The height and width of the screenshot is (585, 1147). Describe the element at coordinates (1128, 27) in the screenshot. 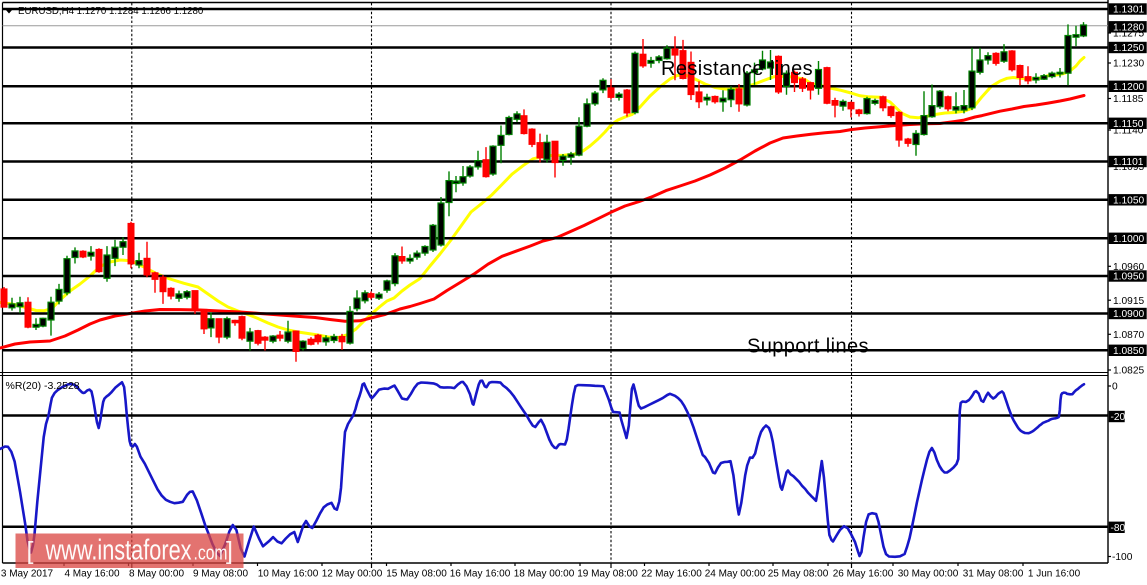

I see `svg-text: 1.1280` at that location.